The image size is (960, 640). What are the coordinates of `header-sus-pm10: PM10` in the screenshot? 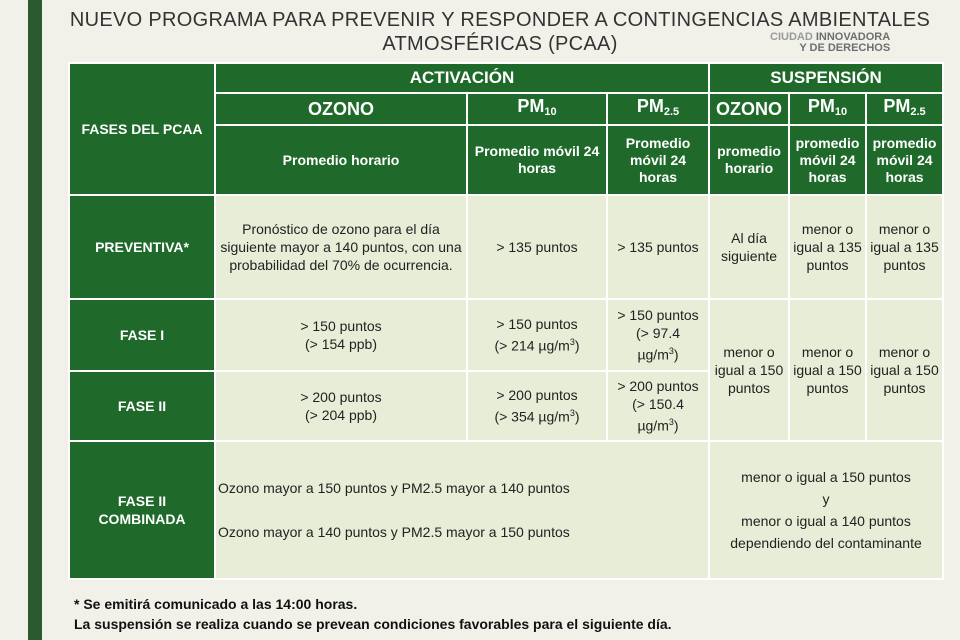 It's located at (828, 109).